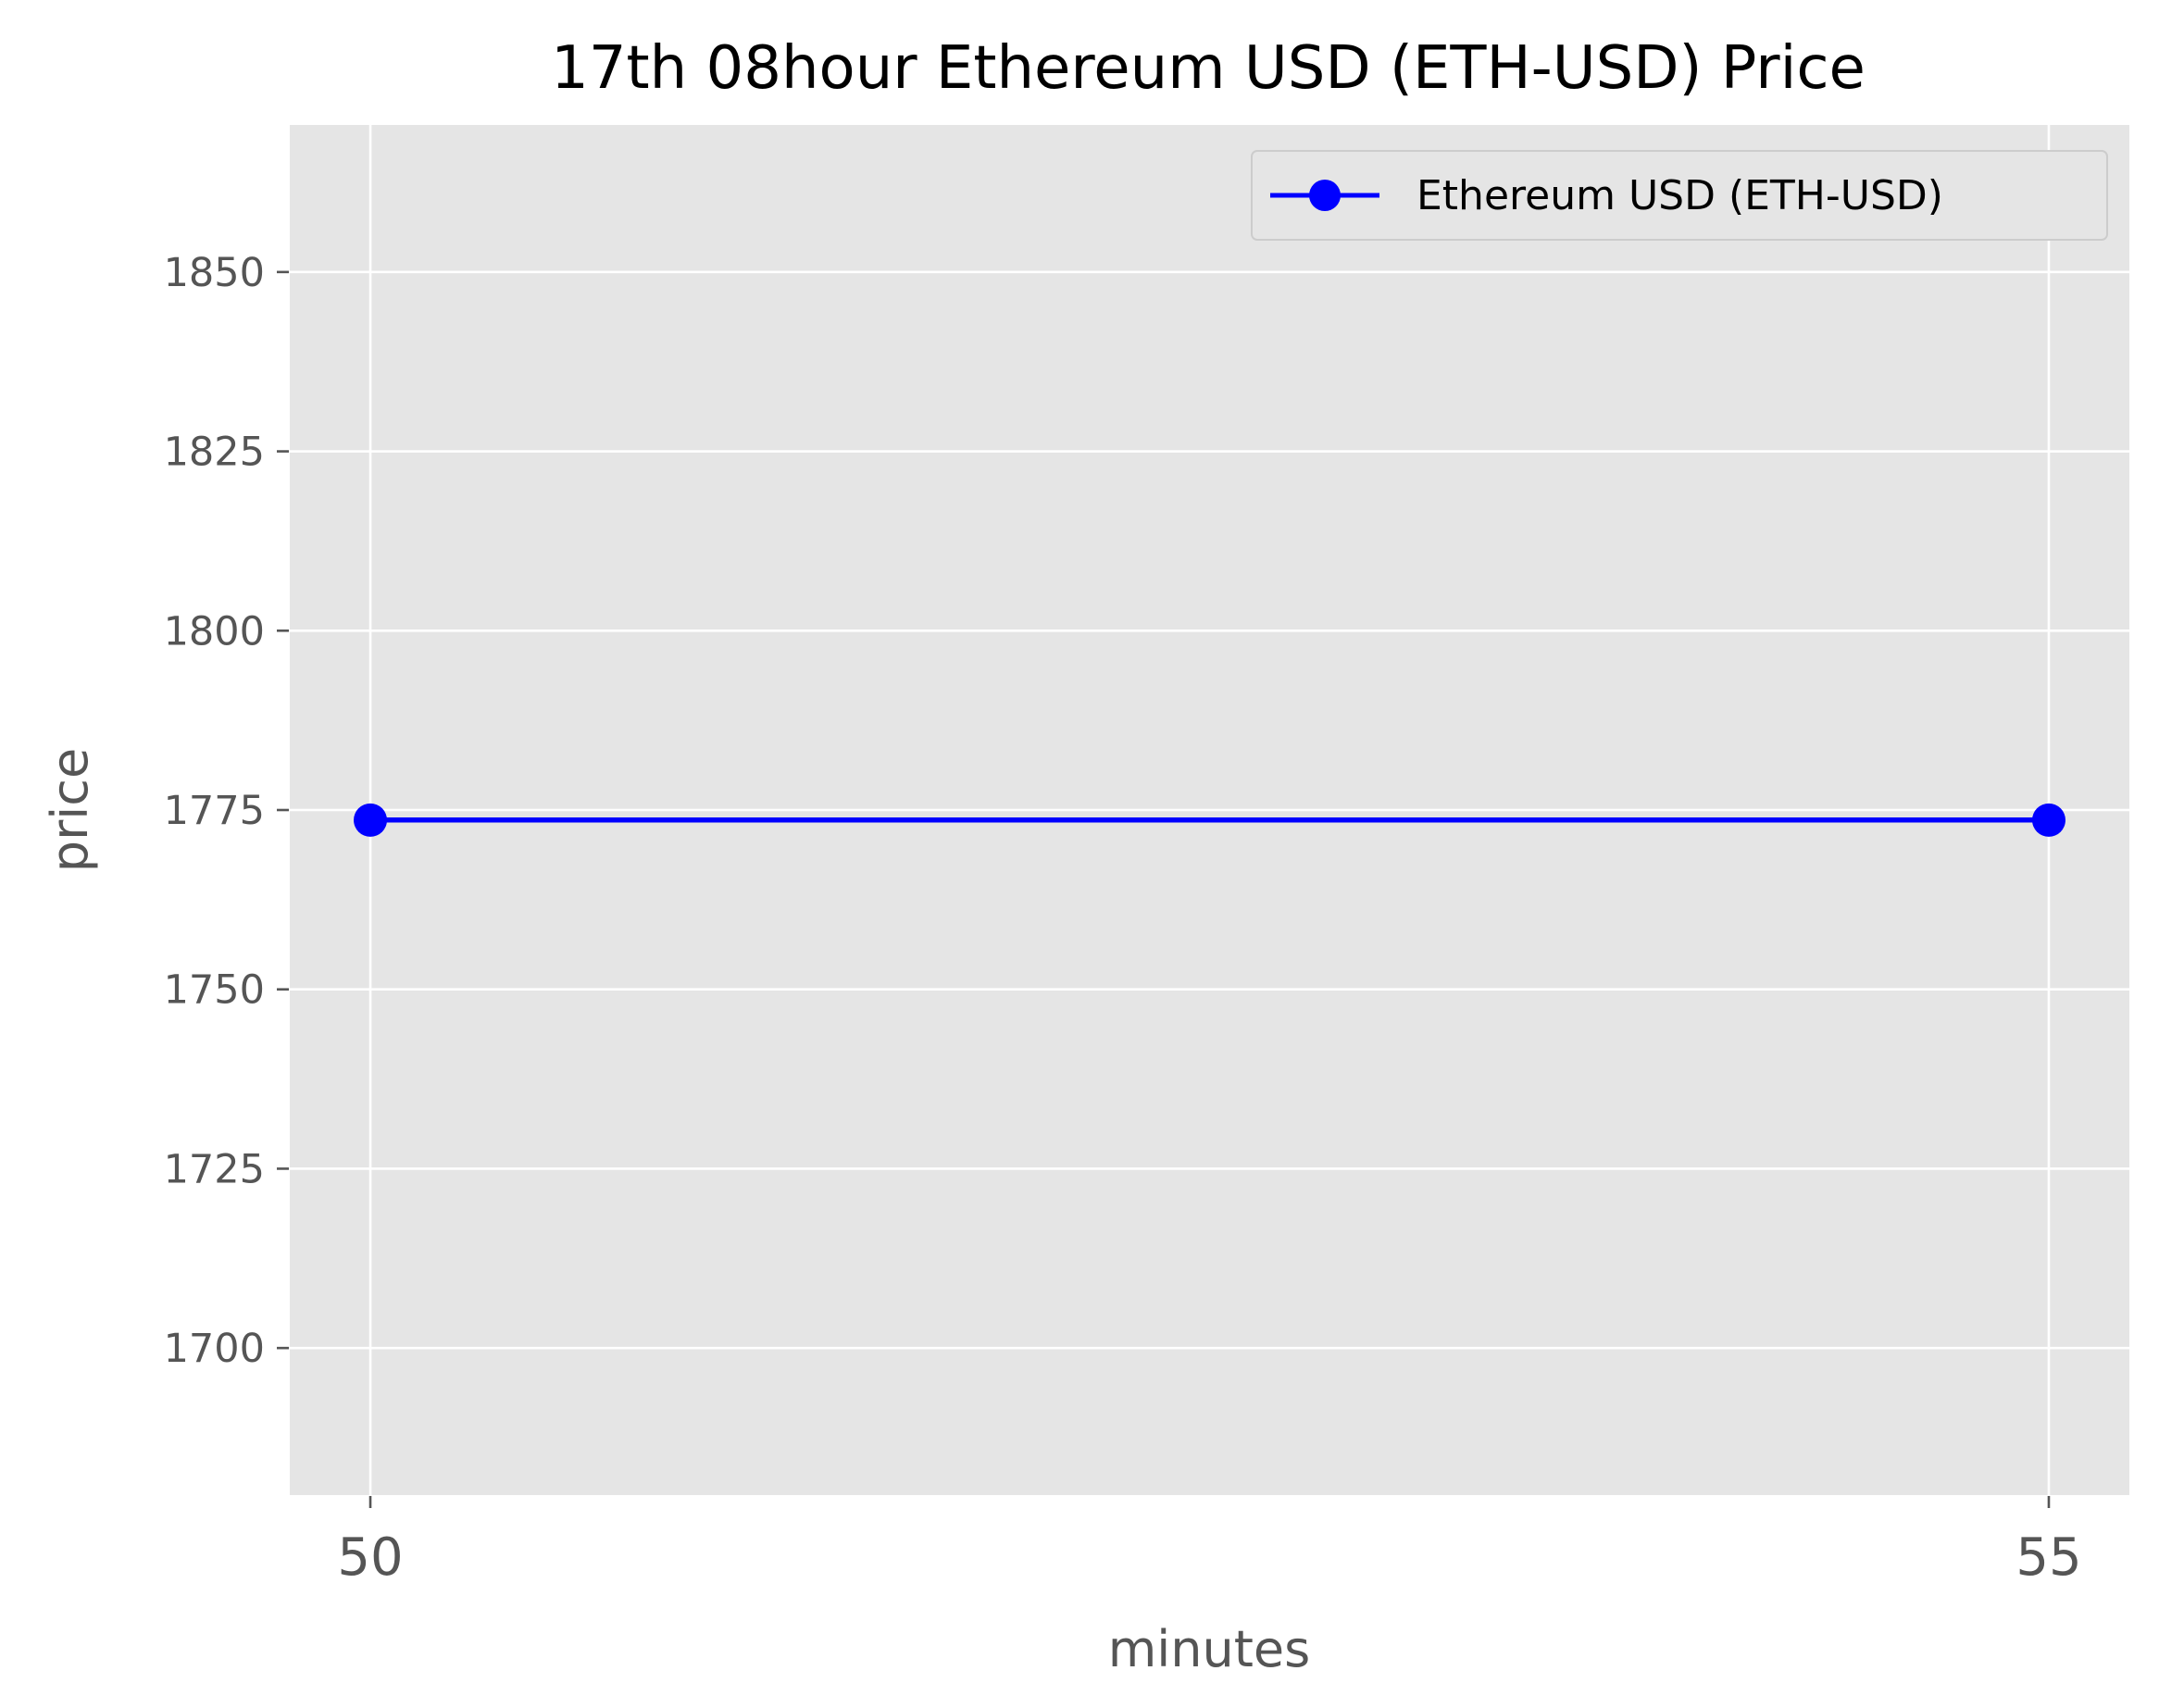  What do you see at coordinates (214, 631) in the screenshot?
I see `y-tick-label: 1800` at bounding box center [214, 631].